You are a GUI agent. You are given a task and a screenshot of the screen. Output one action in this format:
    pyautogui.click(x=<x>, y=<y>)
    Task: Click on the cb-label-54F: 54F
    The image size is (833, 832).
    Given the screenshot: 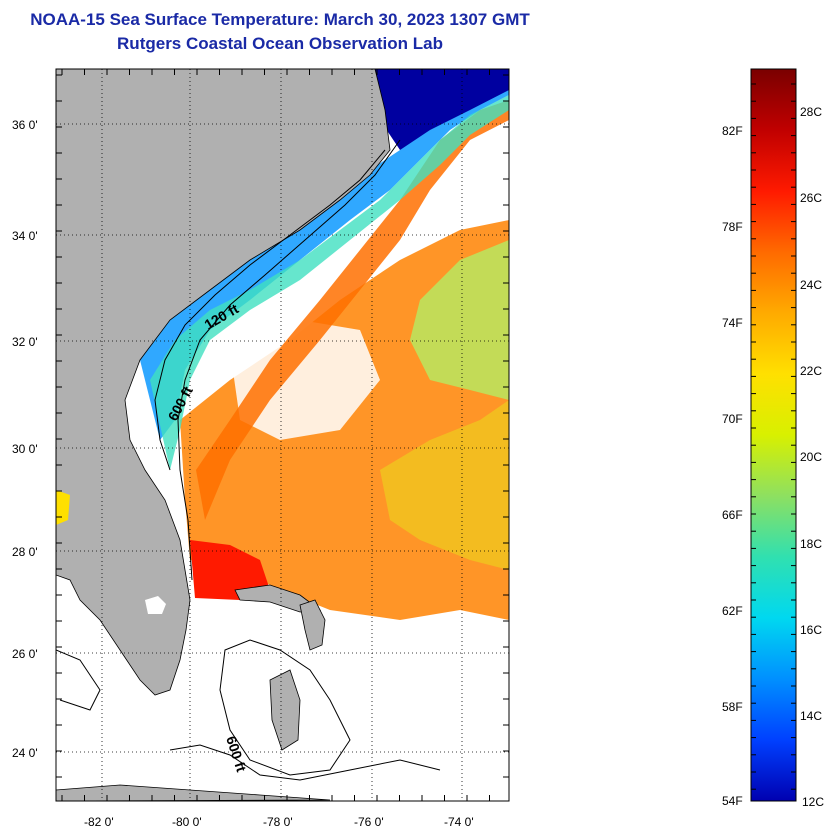 What is the action you would take?
    pyautogui.click(x=732, y=801)
    